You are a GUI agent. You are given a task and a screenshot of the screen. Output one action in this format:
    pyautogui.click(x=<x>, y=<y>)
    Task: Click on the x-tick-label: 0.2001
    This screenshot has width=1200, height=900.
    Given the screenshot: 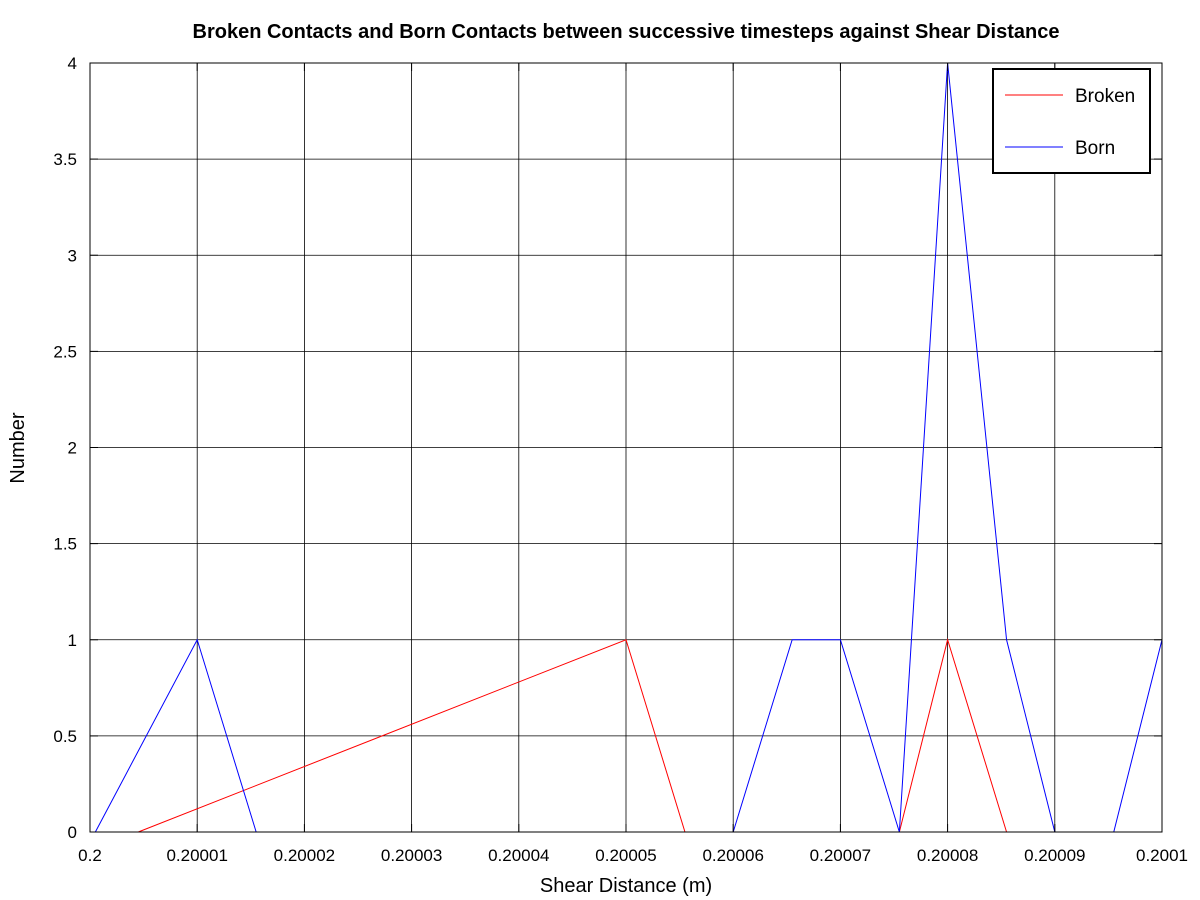 What is the action you would take?
    pyautogui.click(x=1162, y=855)
    